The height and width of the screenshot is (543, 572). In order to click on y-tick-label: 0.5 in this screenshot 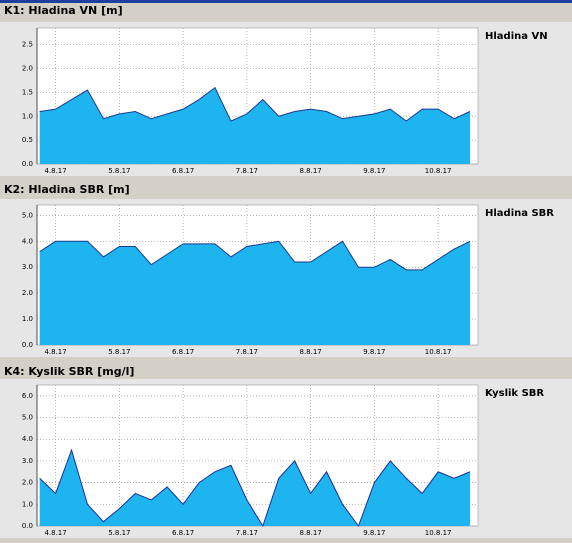, I will do `click(27, 140)`.